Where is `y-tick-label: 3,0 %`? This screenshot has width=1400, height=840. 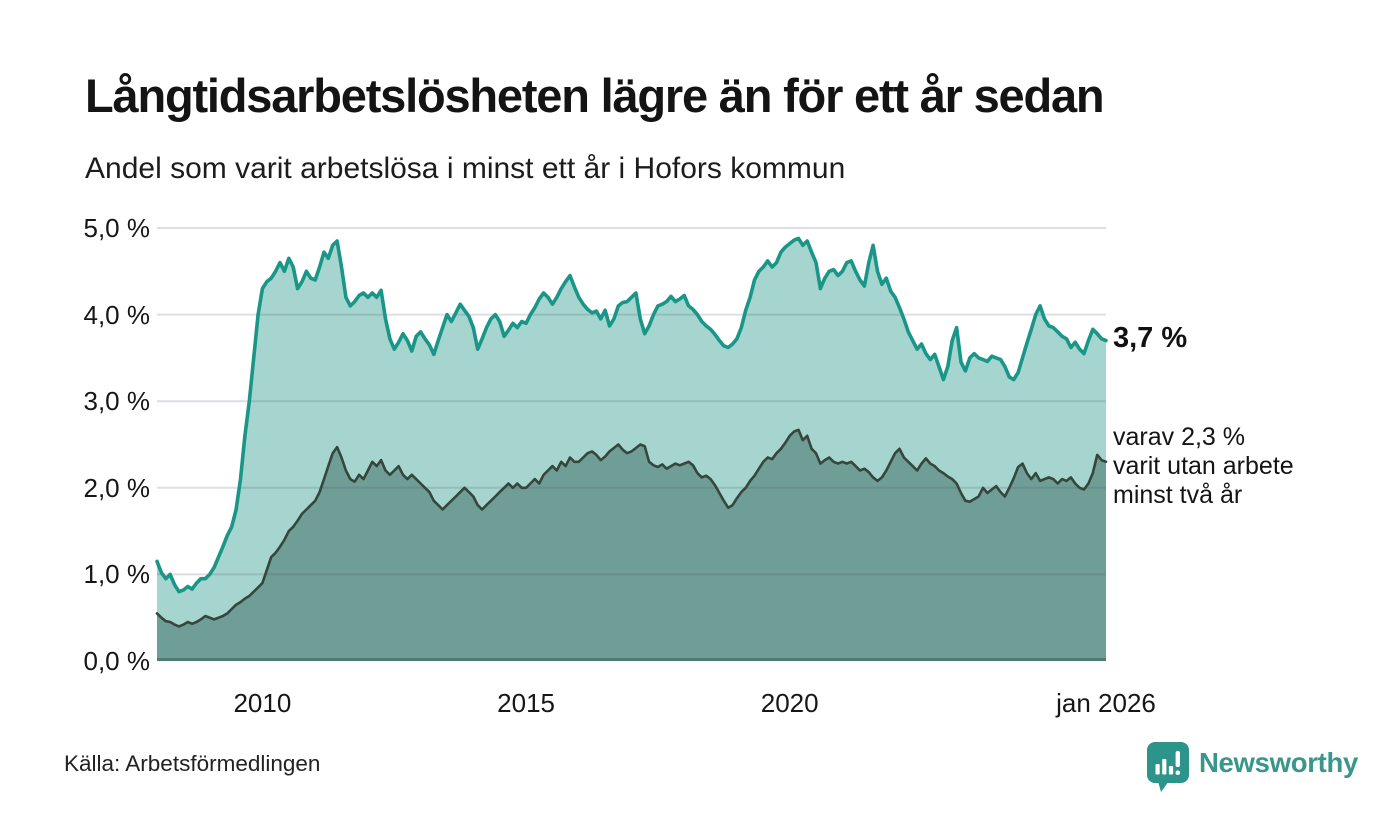 y-tick-label: 3,0 % is located at coordinates (117, 401).